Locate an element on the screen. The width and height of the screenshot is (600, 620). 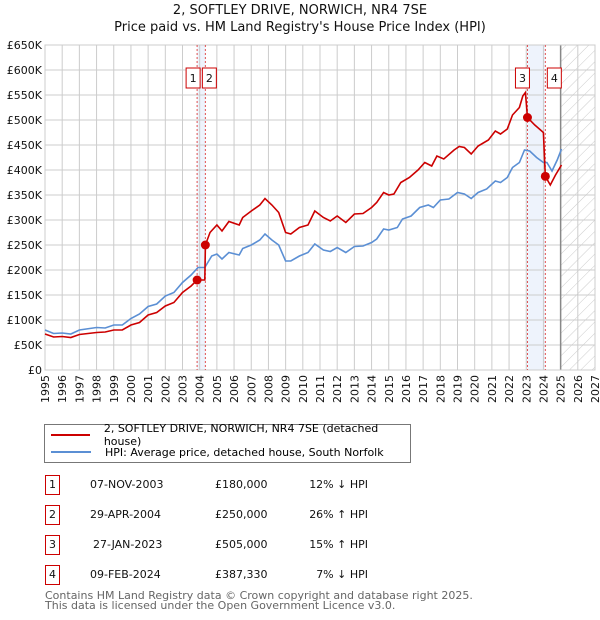
sale-label: 2 is located at coordinates (209, 78).